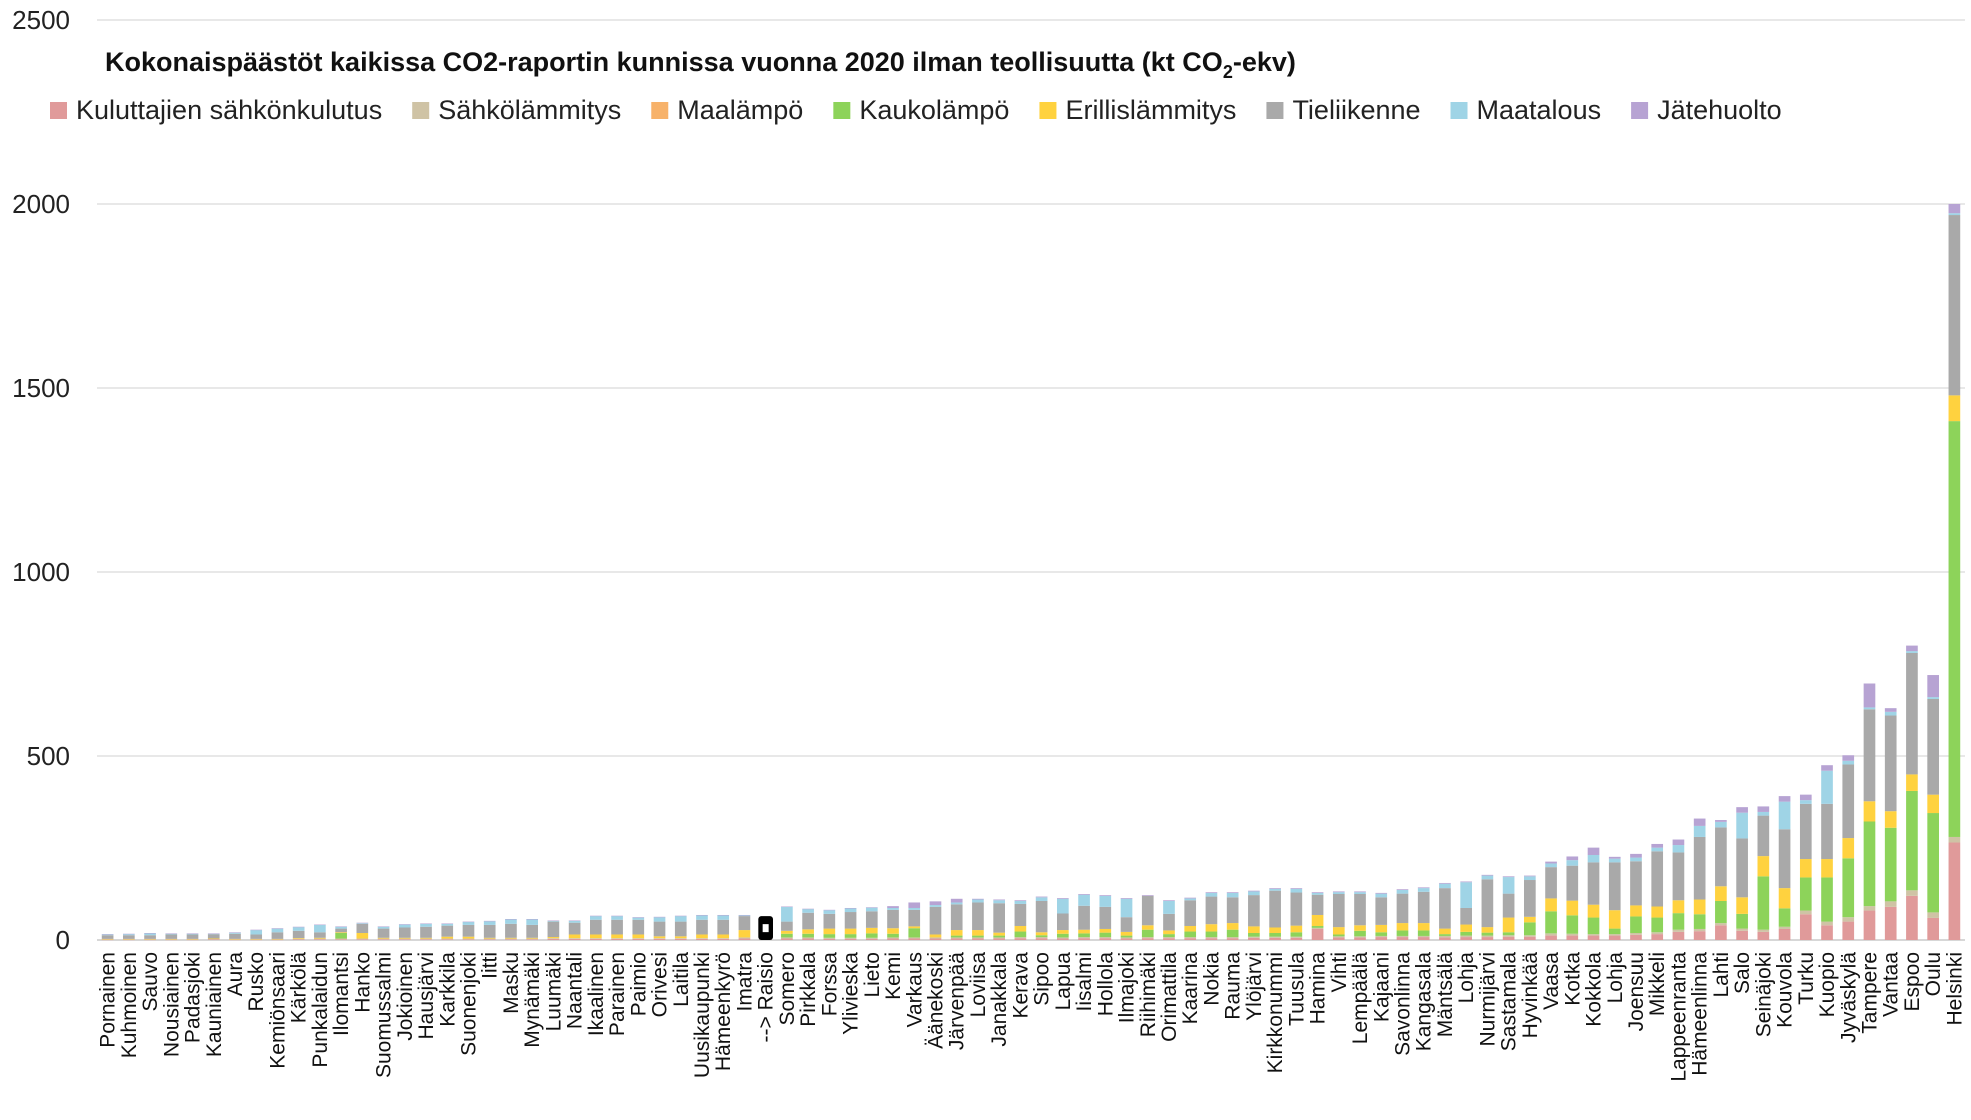 This screenshot has height=1120, width=1971. I want to click on x-category-label: Savonlinna, so click(1402, 1004).